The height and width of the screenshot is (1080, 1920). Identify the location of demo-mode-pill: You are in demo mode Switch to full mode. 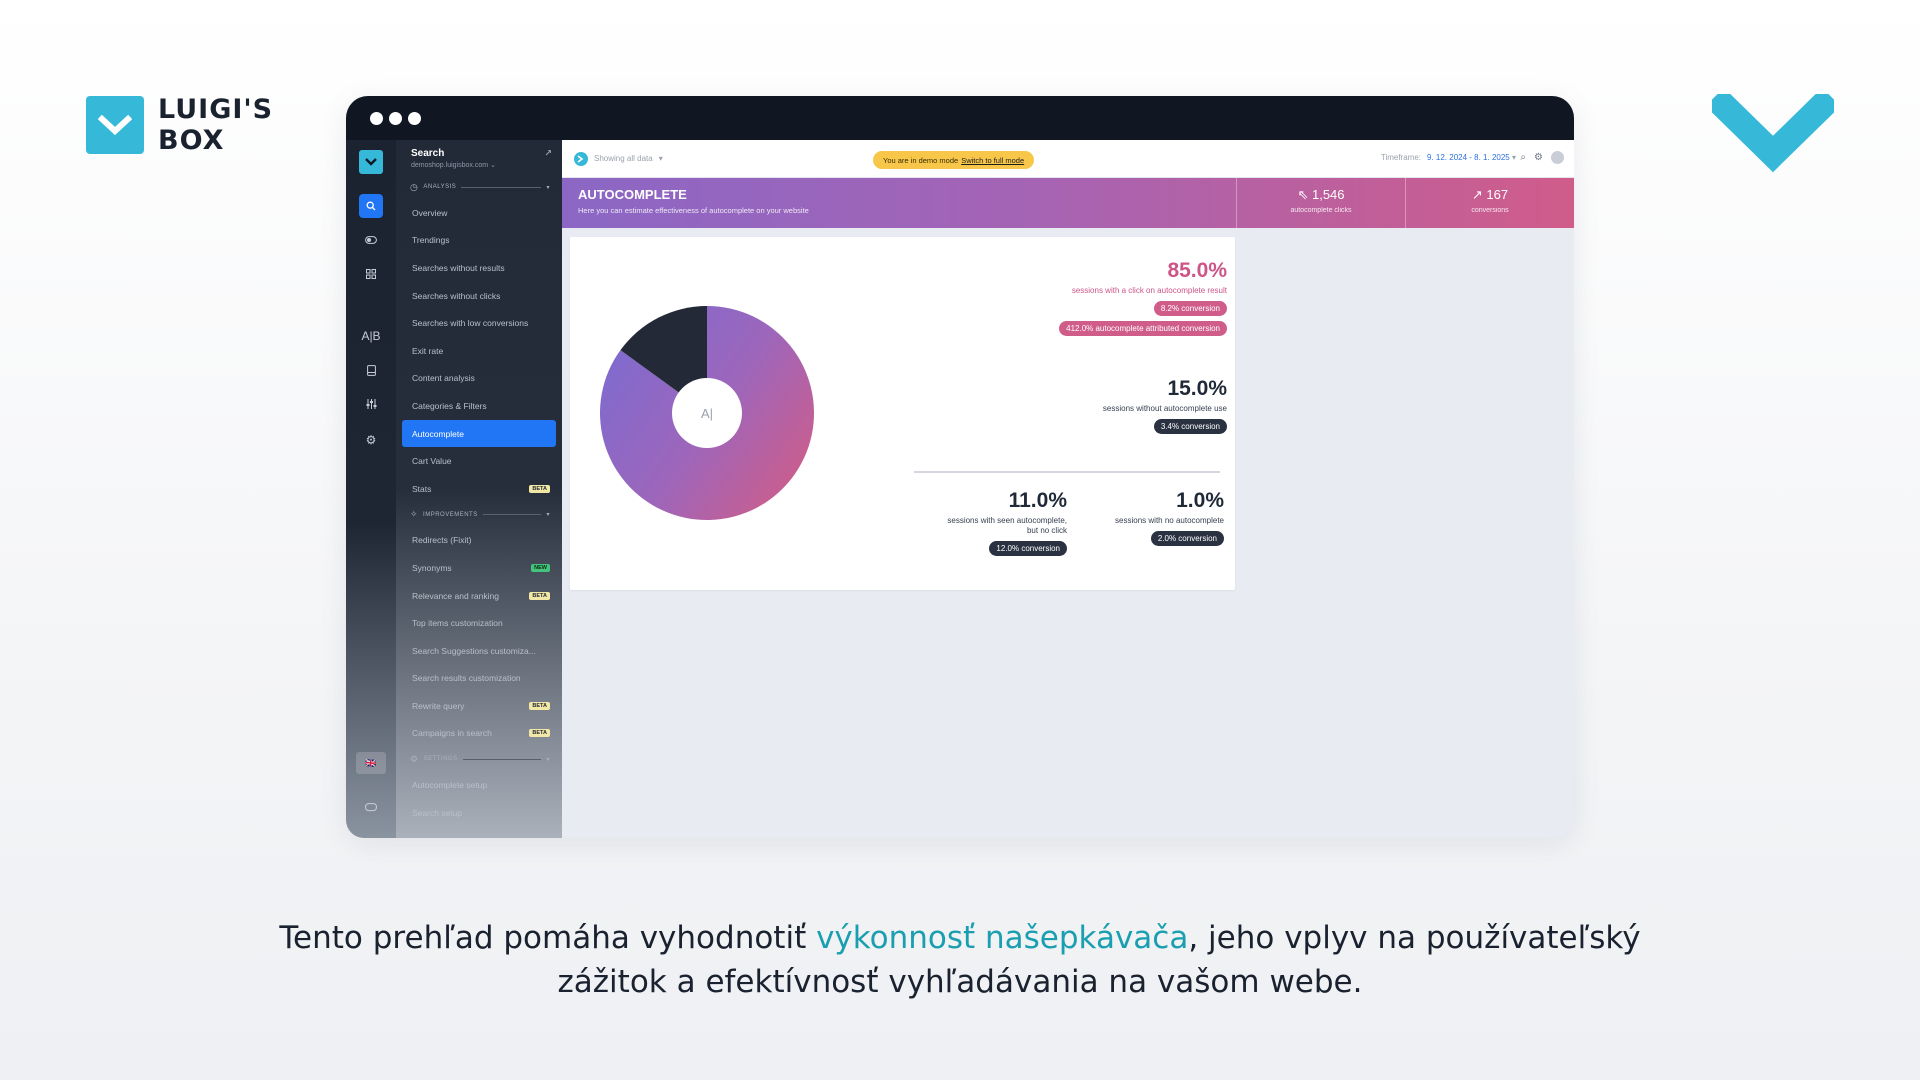
(954, 160).